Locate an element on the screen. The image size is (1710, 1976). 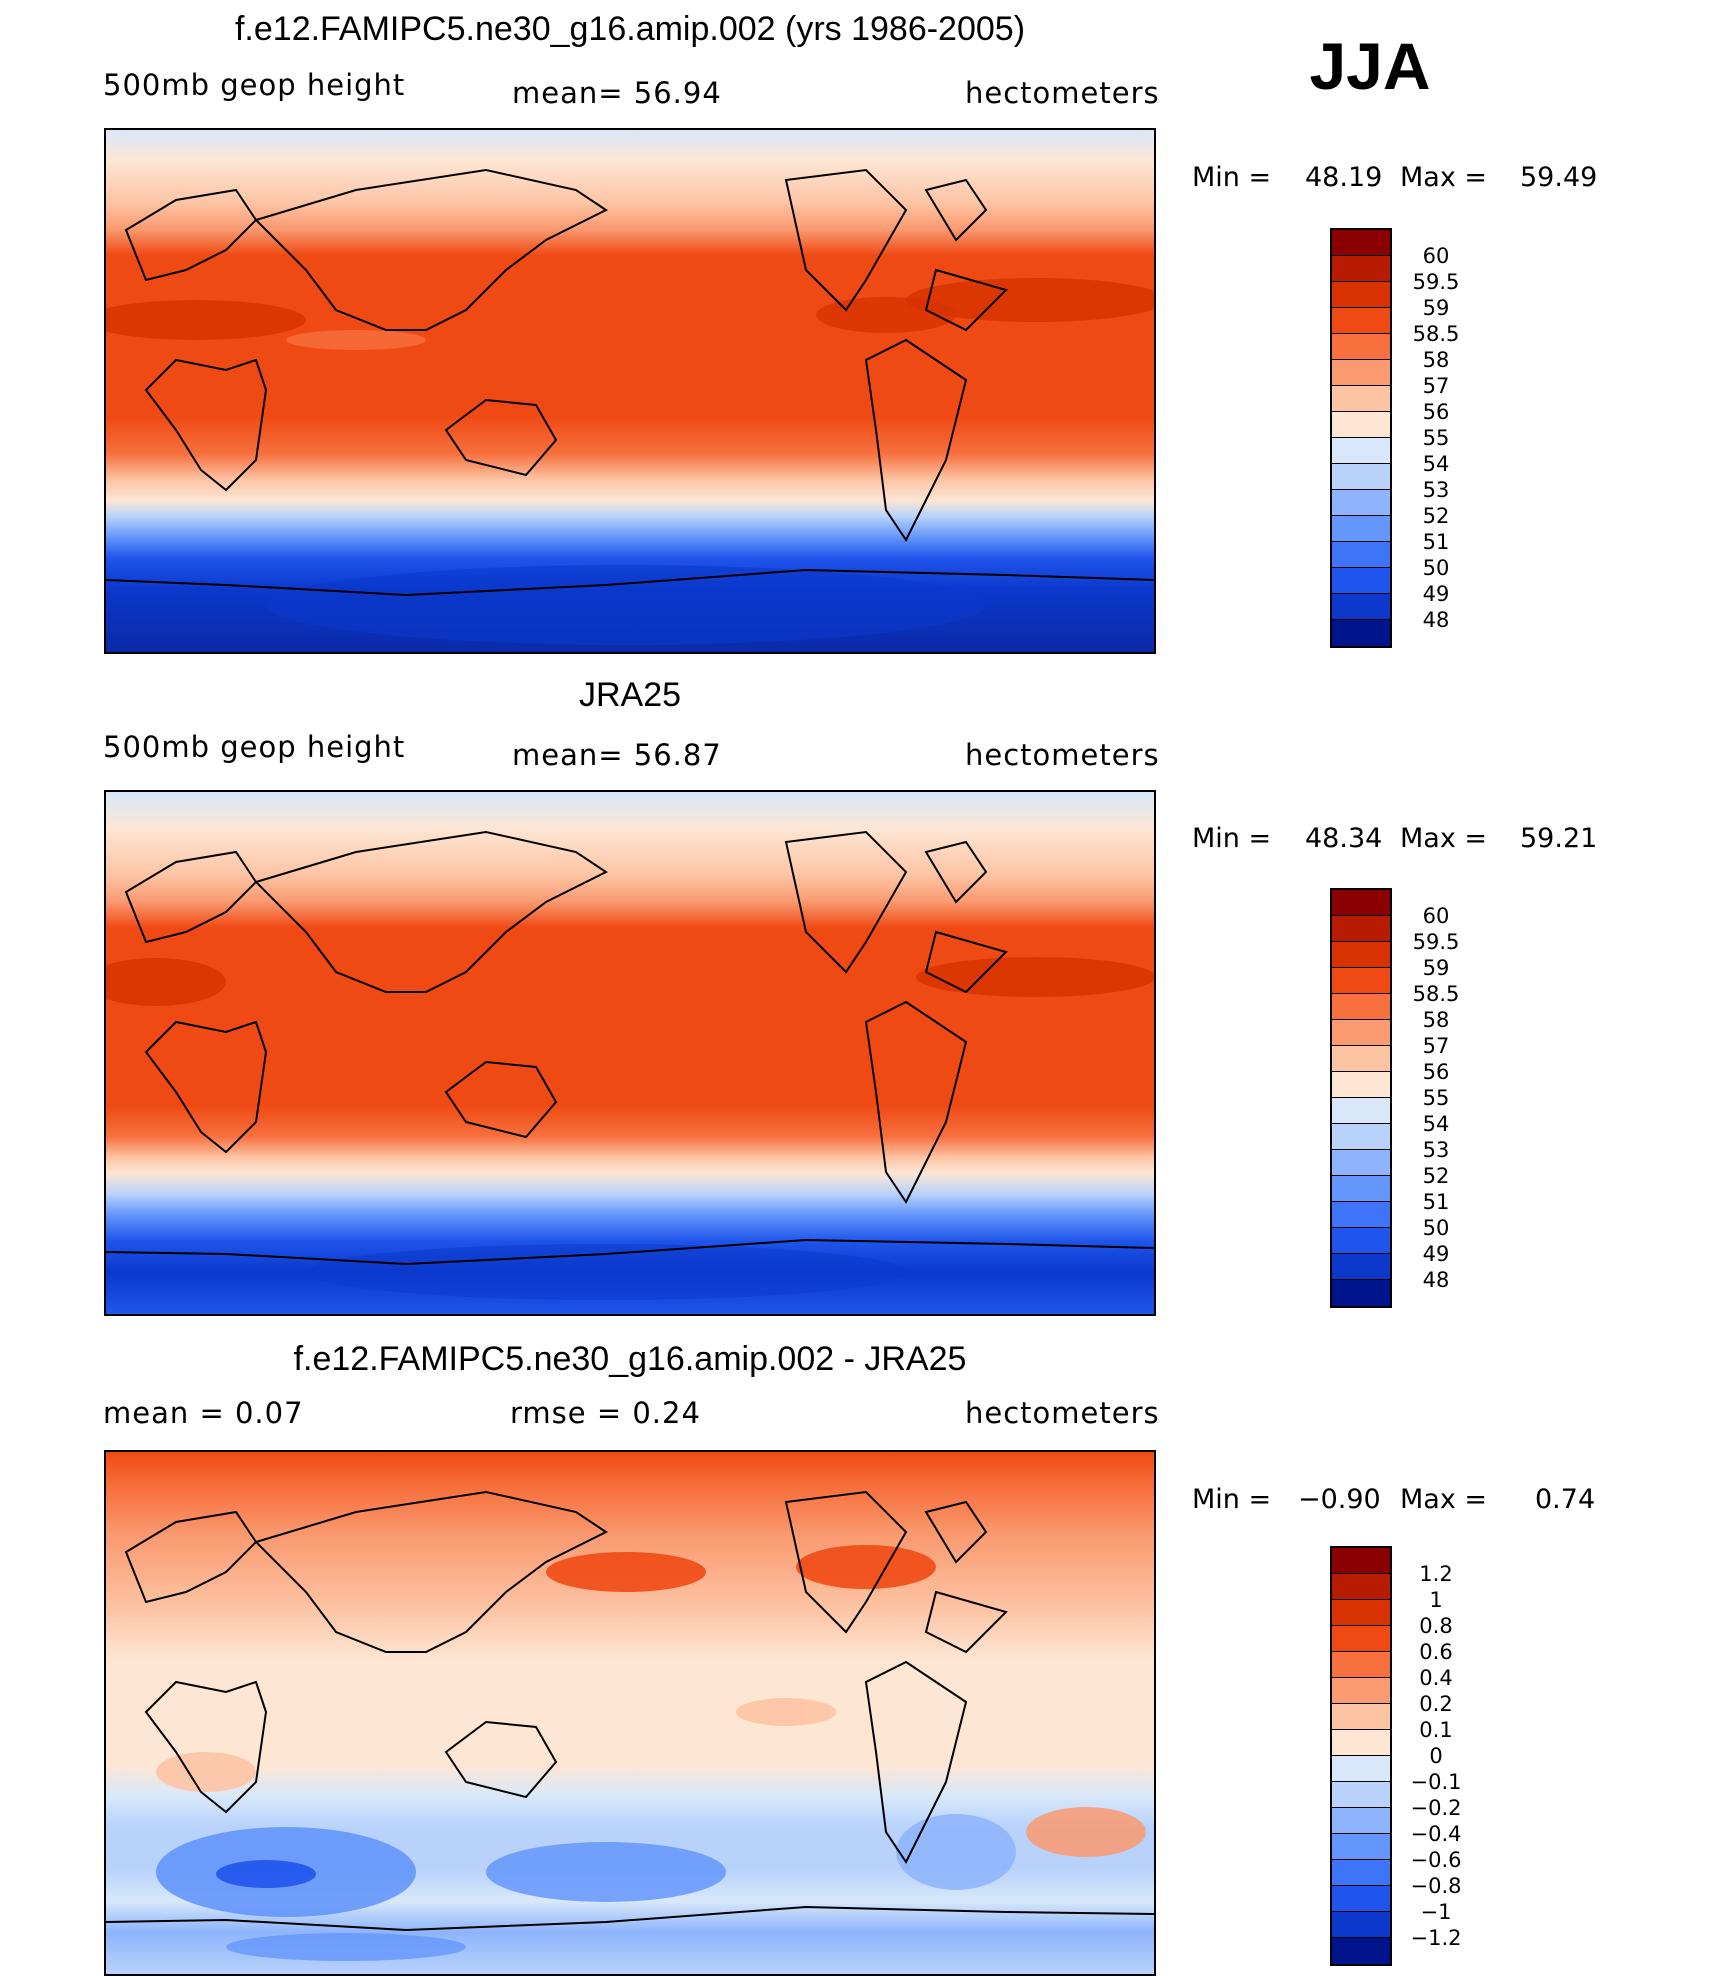
colorbar-tick-label: 59.5 is located at coordinates (1436, 282).